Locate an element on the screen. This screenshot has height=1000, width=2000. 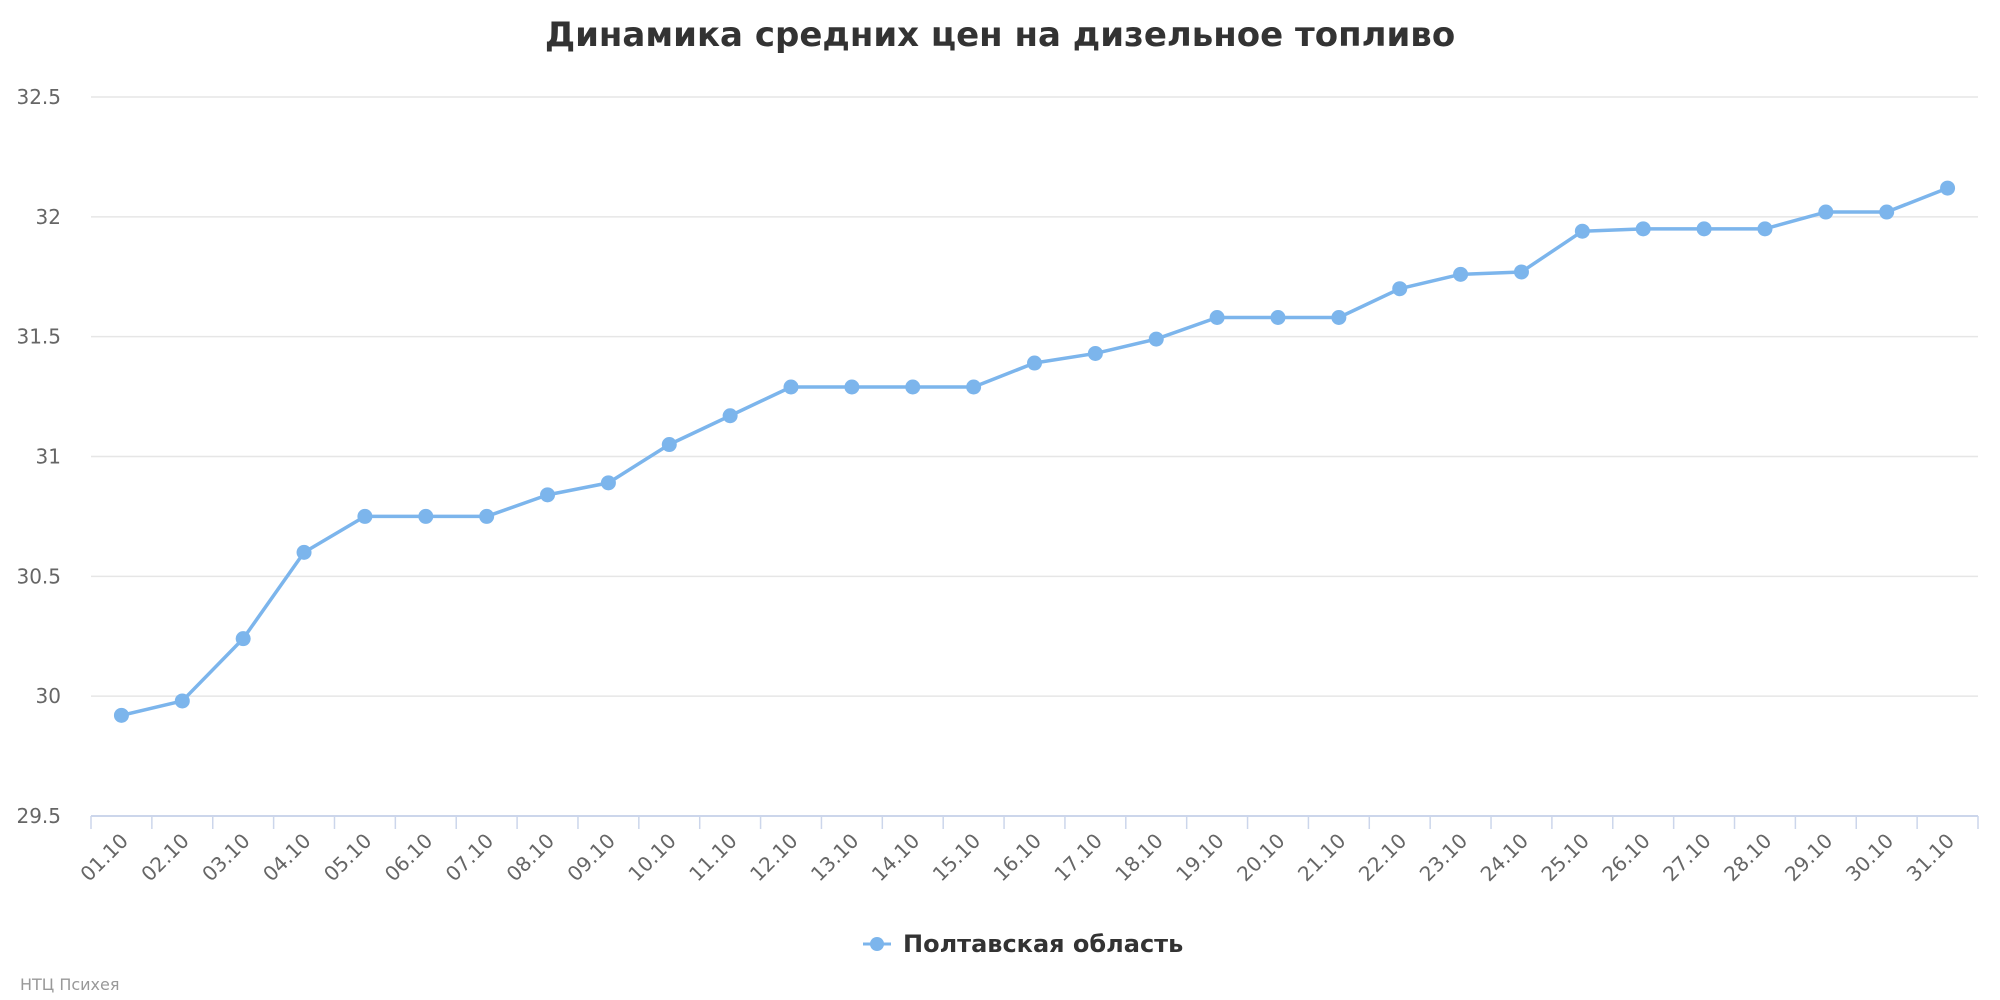
x-tick-label: 03.10 is located at coordinates (225, 857).